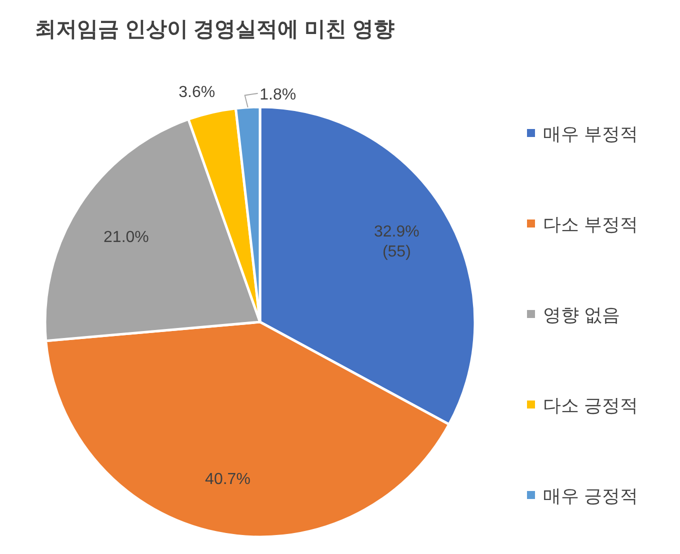  Describe the element at coordinates (227, 479) in the screenshot. I see `data-label: 40.7%` at that location.